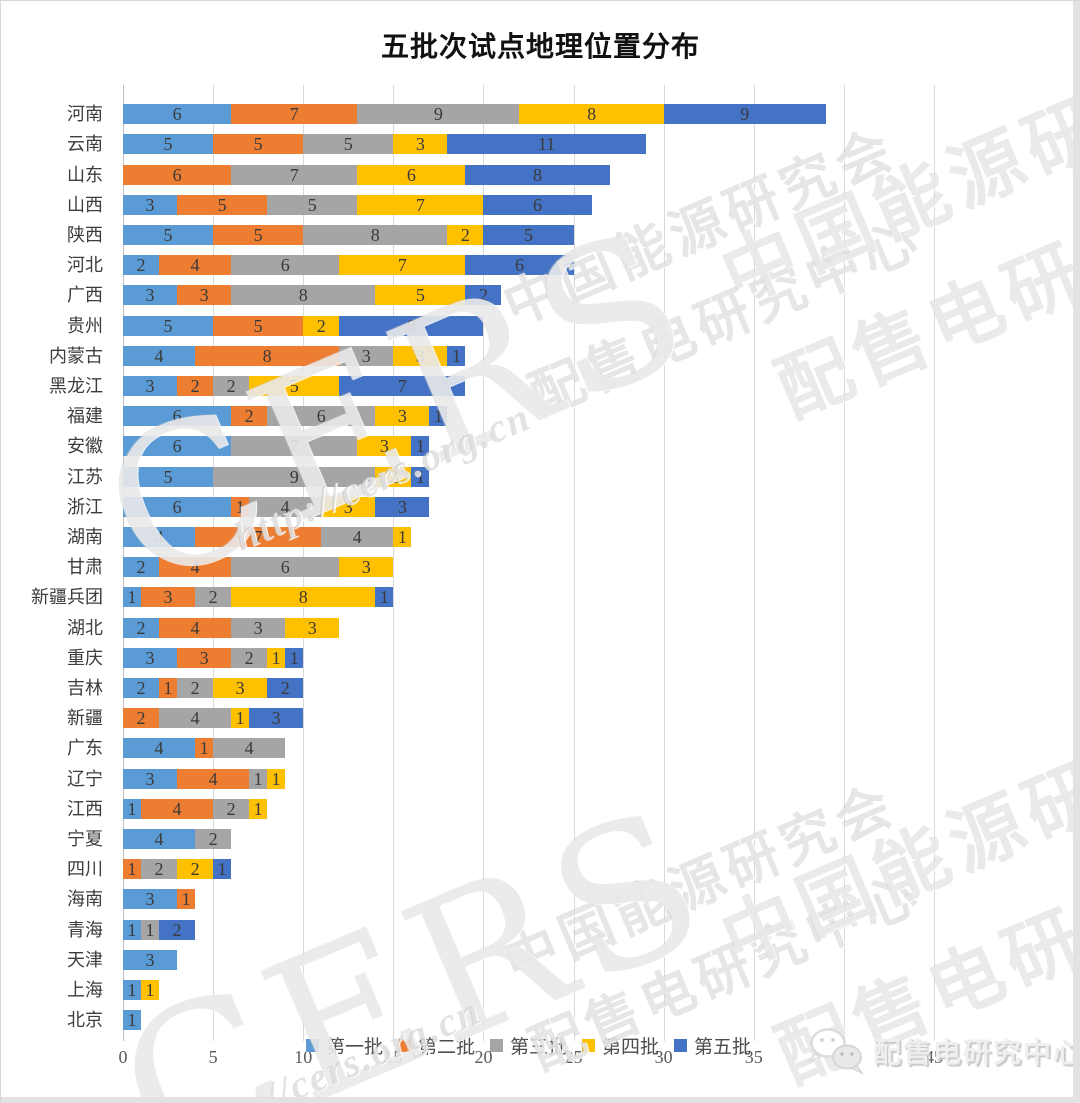 Image resolution: width=1080 pixels, height=1103 pixels. Describe the element at coordinates (85, 869) in the screenshot. I see `category-label: 四川` at that location.